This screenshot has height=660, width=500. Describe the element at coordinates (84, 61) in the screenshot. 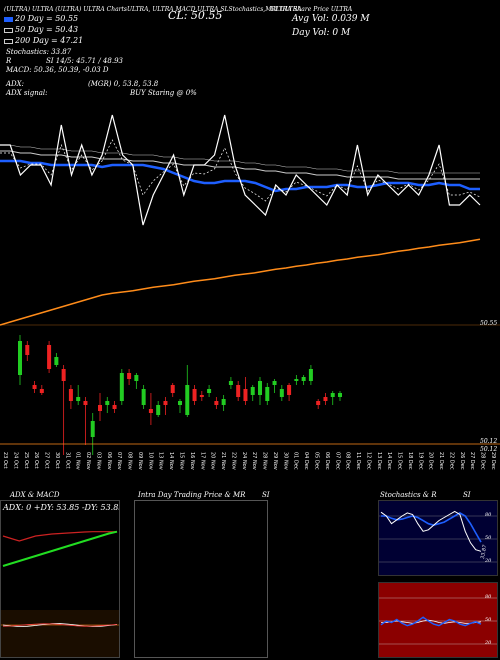

I see `si-label: SI 14/5: 45.71 / 48.93` at that location.